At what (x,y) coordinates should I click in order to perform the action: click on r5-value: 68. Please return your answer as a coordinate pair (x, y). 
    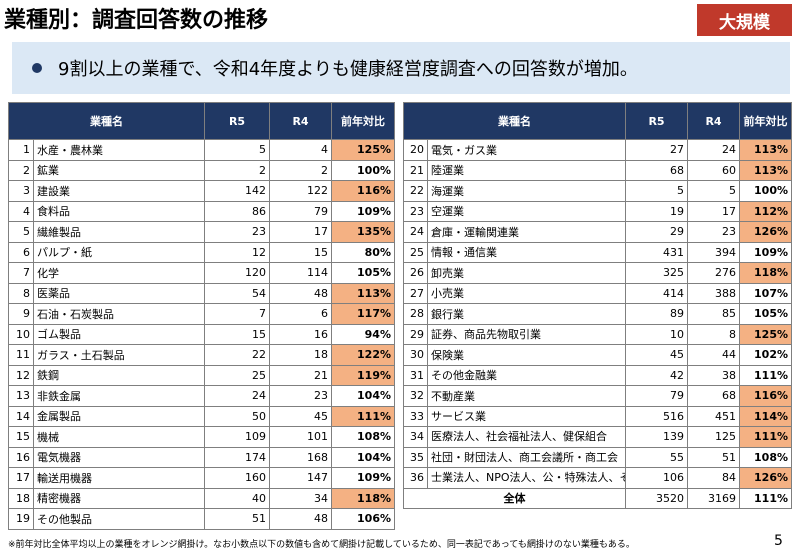
    Looking at the image, I should click on (656, 170).